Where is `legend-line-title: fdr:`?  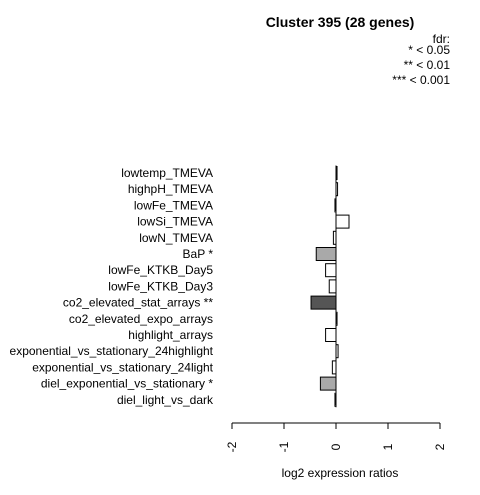
legend-line-title: fdr: is located at coordinates (441, 39).